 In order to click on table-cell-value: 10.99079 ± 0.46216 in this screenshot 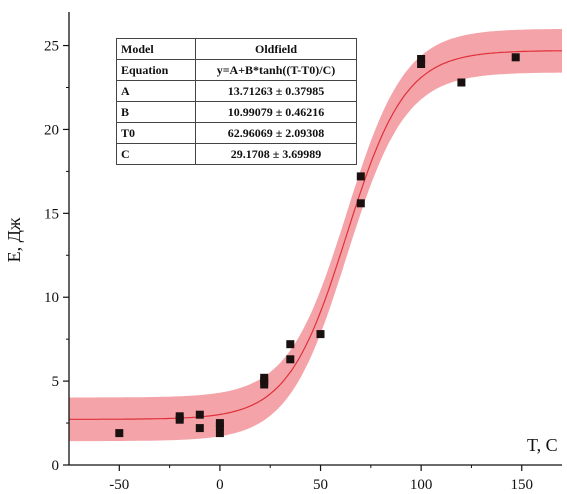, I will do `click(276, 112)`.